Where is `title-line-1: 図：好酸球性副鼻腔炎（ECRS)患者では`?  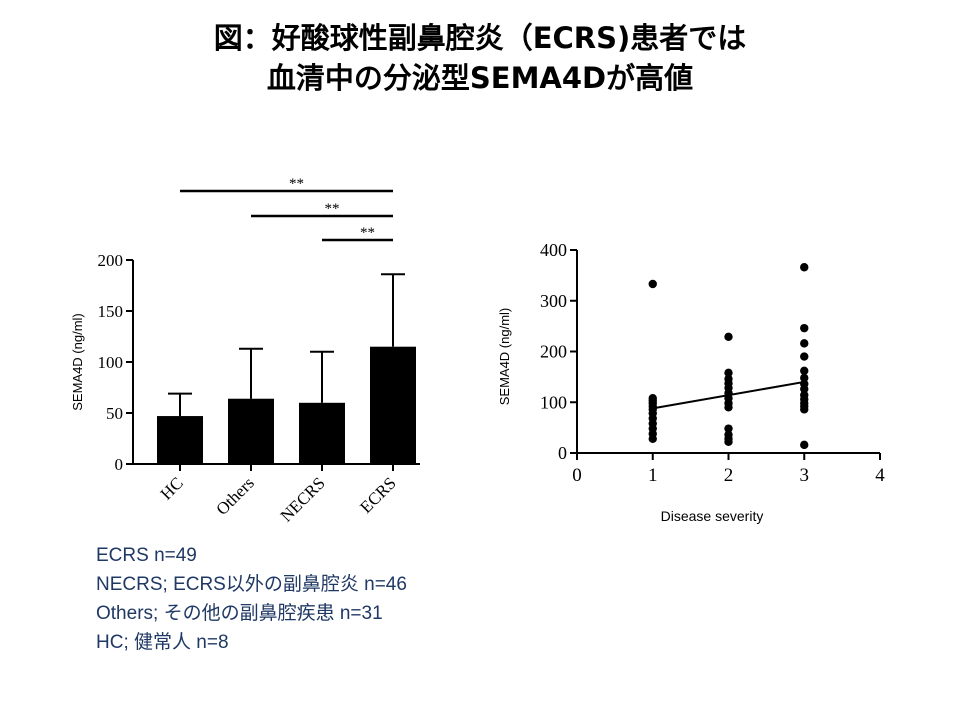
title-line-1: 図：好酸球性副鼻腔炎（ECRS)患者では is located at coordinates (480, 38).